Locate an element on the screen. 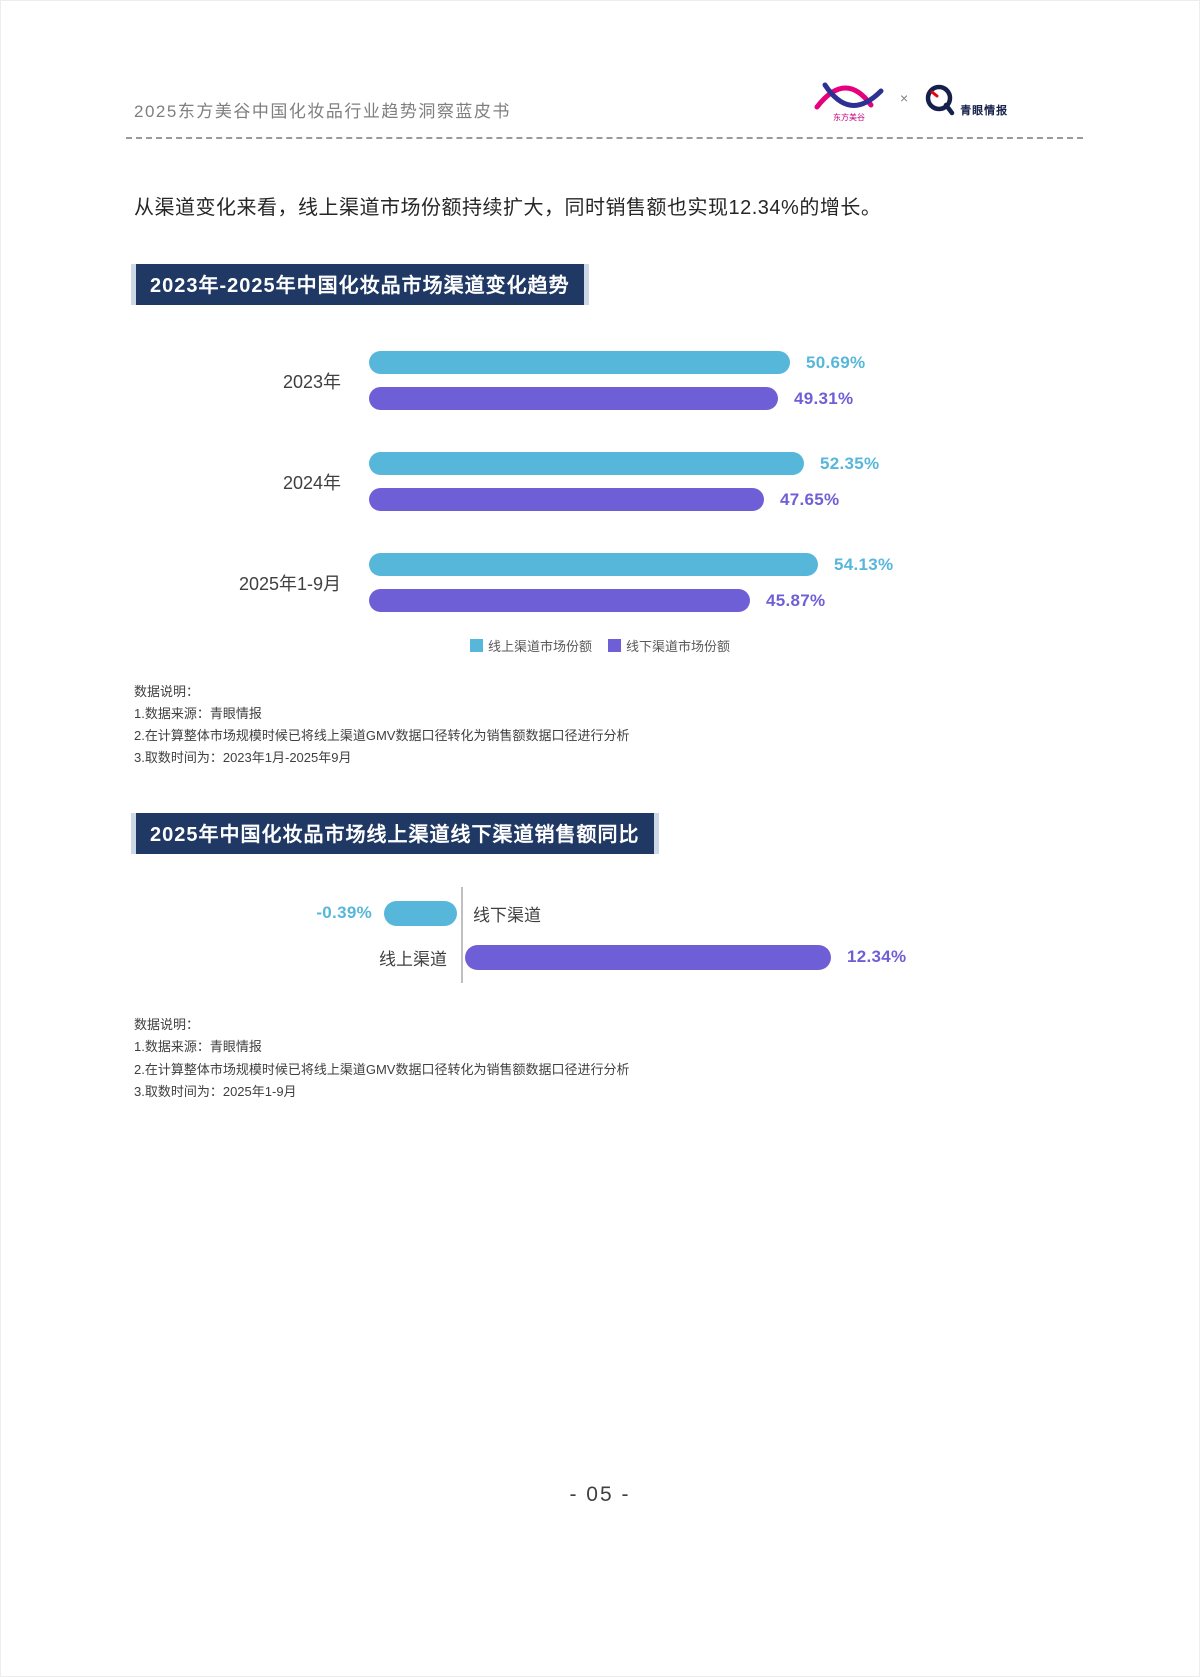 This screenshot has height=1677, width=1200. category-label: 2023年 is located at coordinates (311, 381).